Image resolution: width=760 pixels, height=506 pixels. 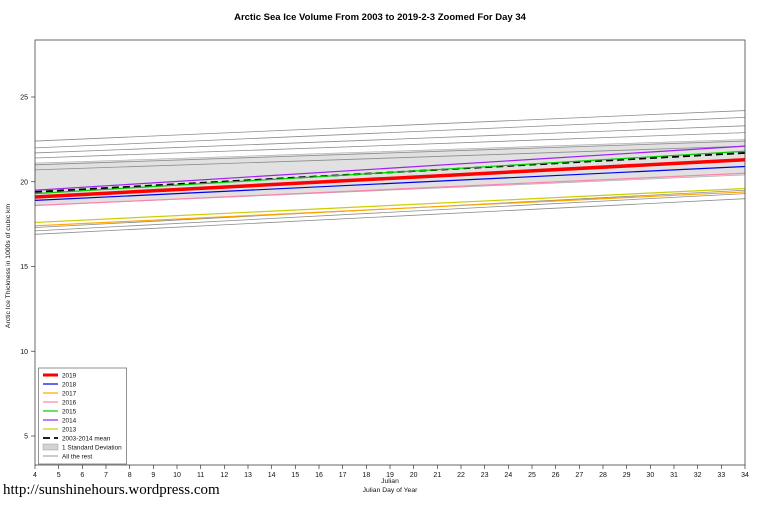 What do you see at coordinates (24, 352) in the screenshot?
I see `y-tick-label: 10` at bounding box center [24, 352].